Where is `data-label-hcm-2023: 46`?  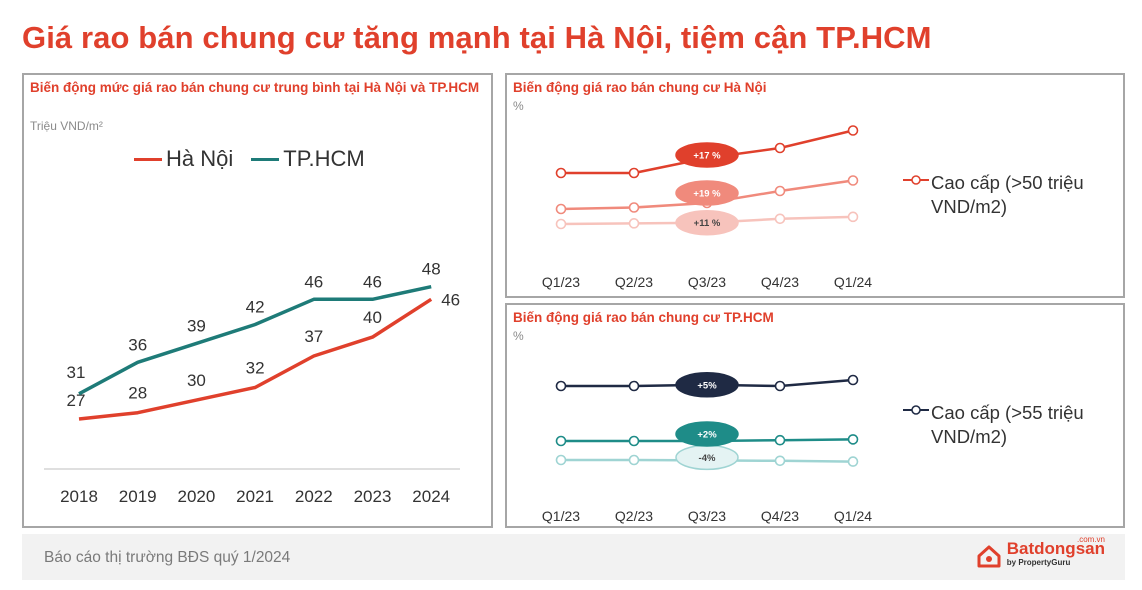 data-label-hcm-2023: 46 is located at coordinates (372, 281).